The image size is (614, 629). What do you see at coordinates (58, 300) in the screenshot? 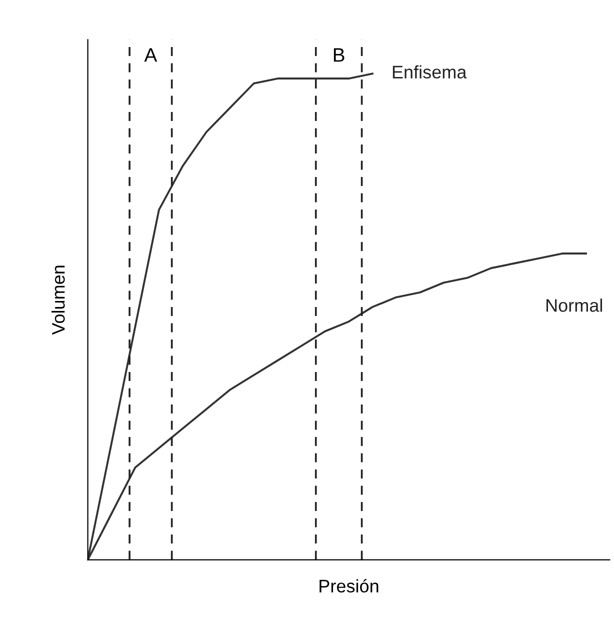
I see `y-axis-title: Volumen` at bounding box center [58, 300].